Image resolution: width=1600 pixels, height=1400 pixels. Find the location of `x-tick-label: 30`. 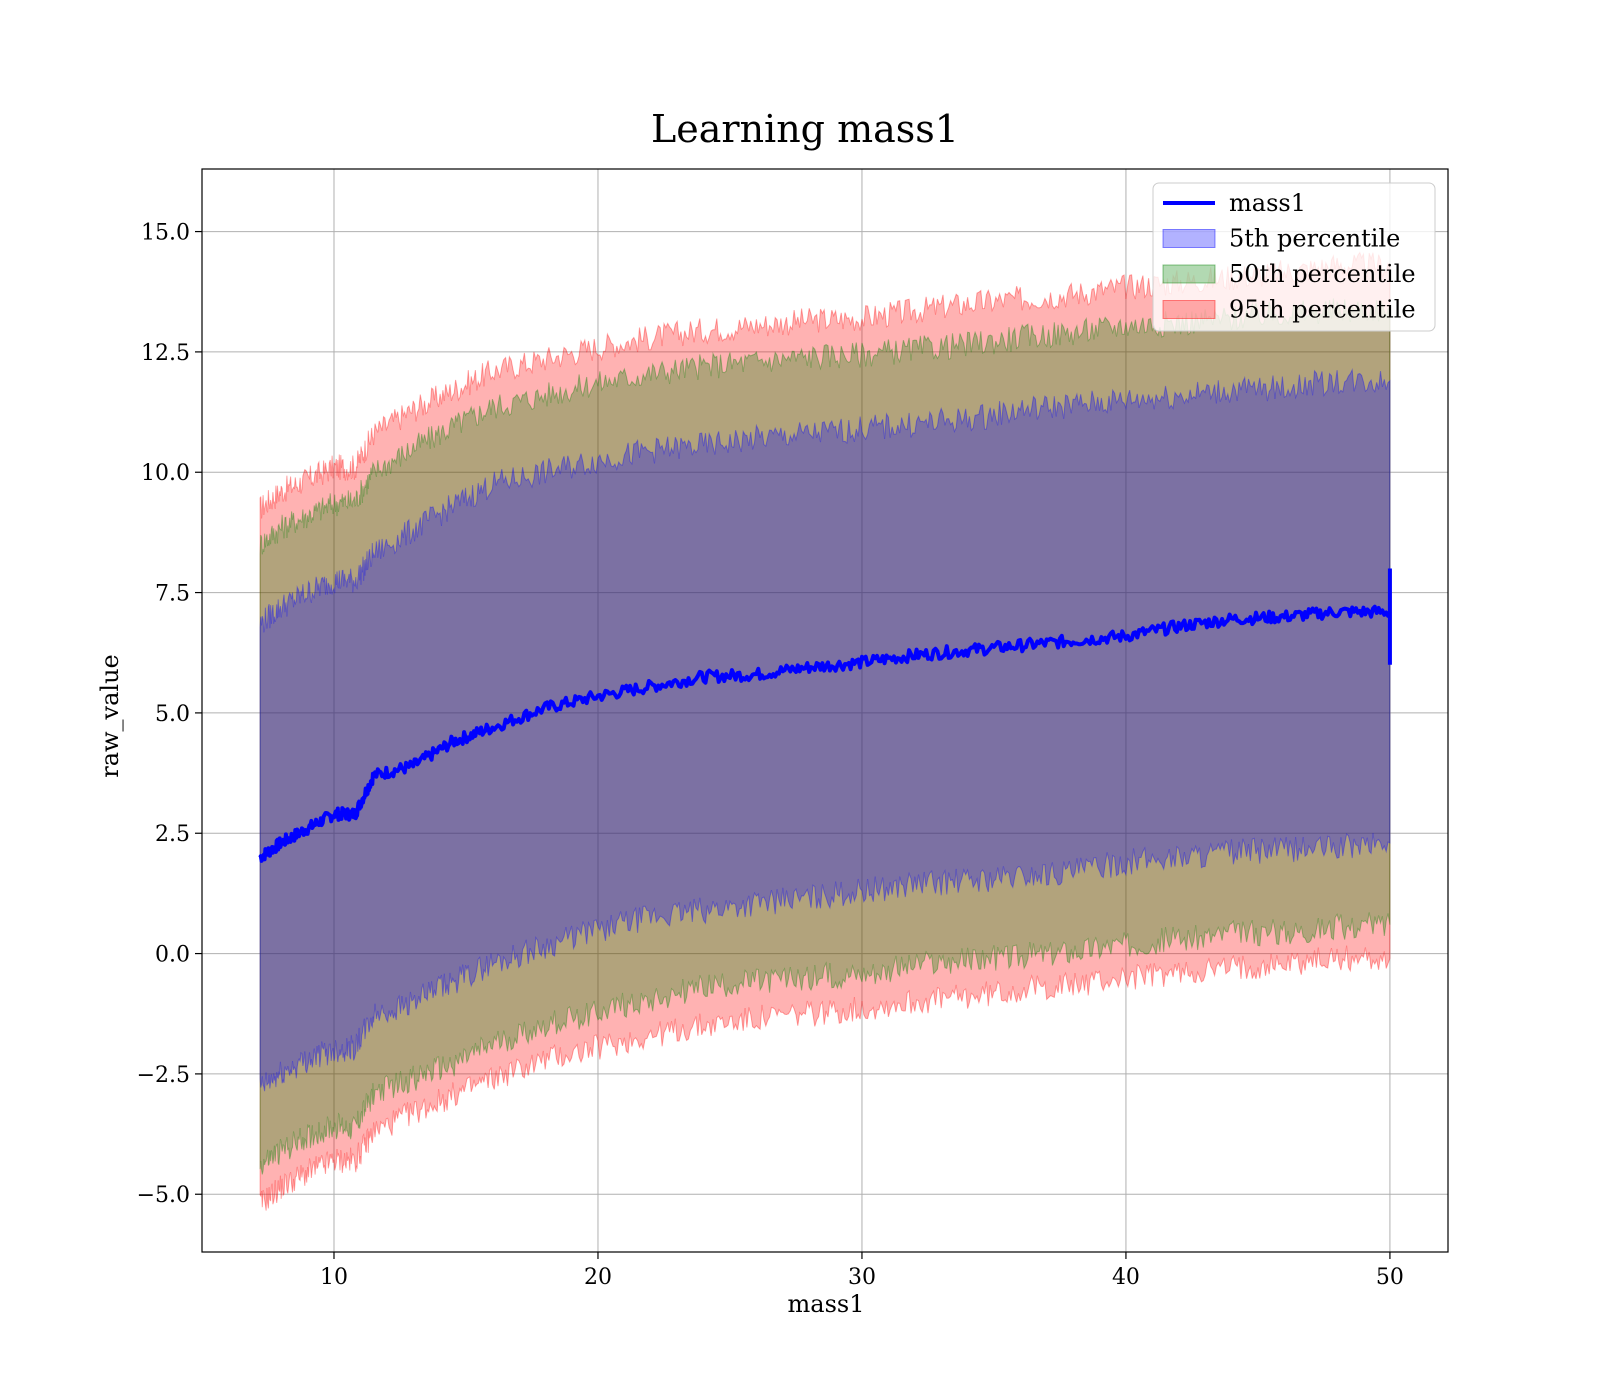

x-tick-label: 30 is located at coordinates (862, 1277).